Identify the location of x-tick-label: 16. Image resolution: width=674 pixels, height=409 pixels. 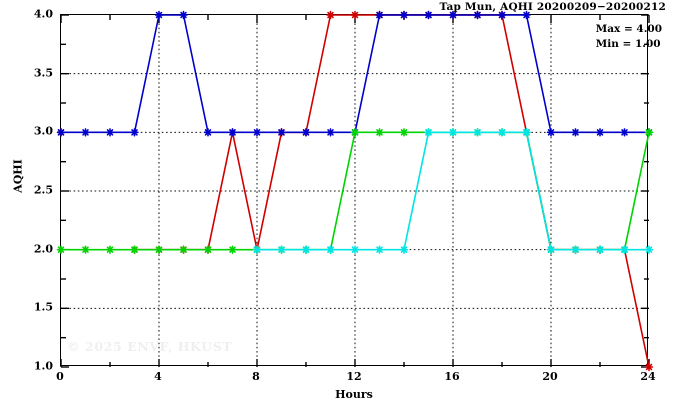
(452, 376).